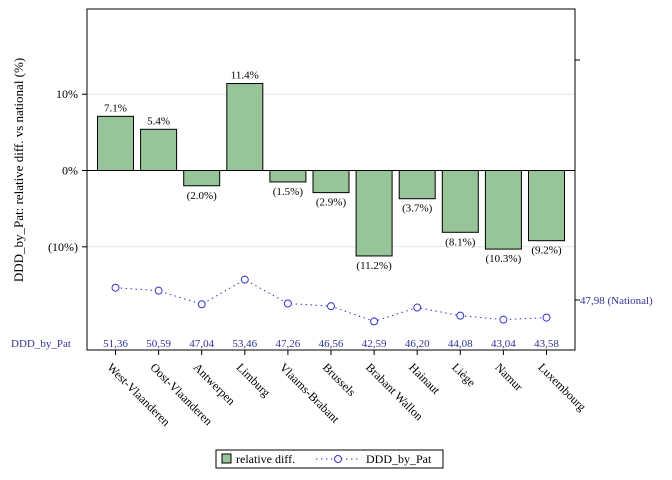 The width and height of the screenshot is (672, 480). What do you see at coordinates (67, 94) in the screenshot?
I see `y-tick-label: 10%` at bounding box center [67, 94].